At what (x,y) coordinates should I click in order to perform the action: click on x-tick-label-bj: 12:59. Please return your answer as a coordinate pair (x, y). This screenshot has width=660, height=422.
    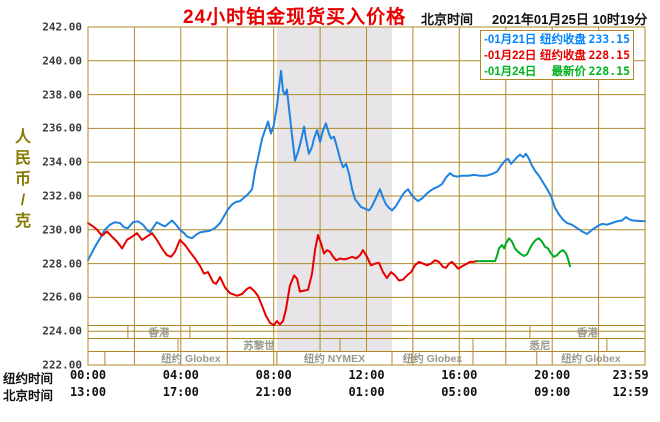
    Looking at the image, I should click on (630, 392).